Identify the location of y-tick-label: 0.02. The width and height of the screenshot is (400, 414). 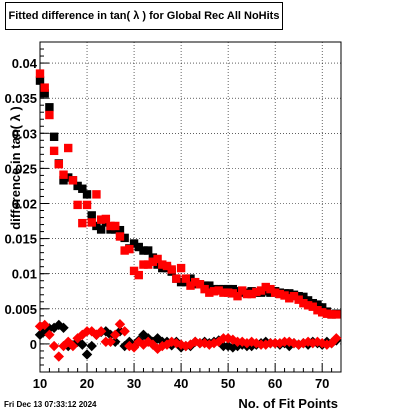
(24, 203).